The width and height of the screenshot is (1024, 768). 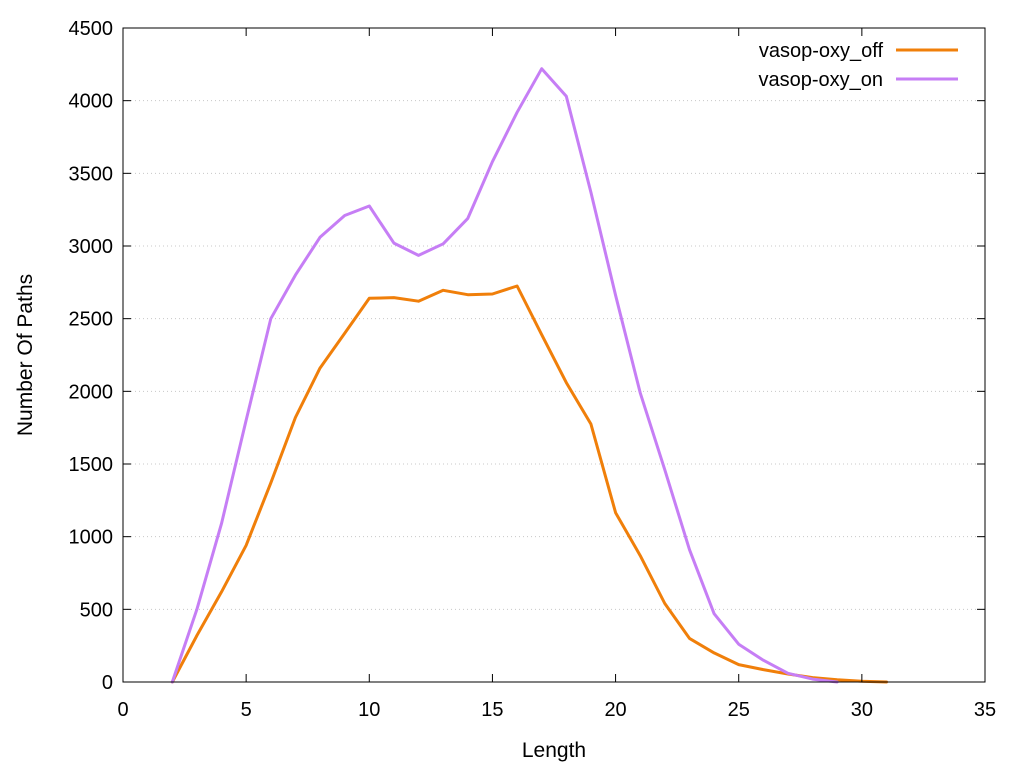 What do you see at coordinates (91, 29) in the screenshot?
I see `y-tick-label: 4500` at bounding box center [91, 29].